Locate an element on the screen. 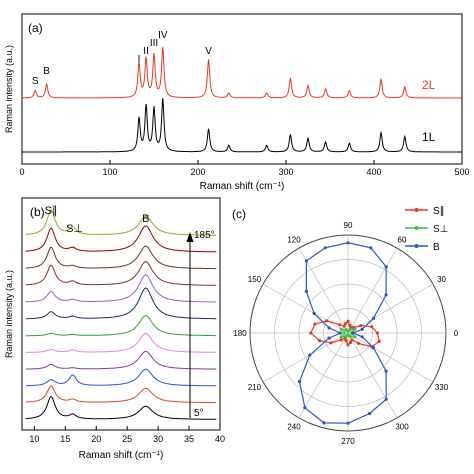 The height and width of the screenshot is (474, 474). legend-label: B is located at coordinates (436, 247).